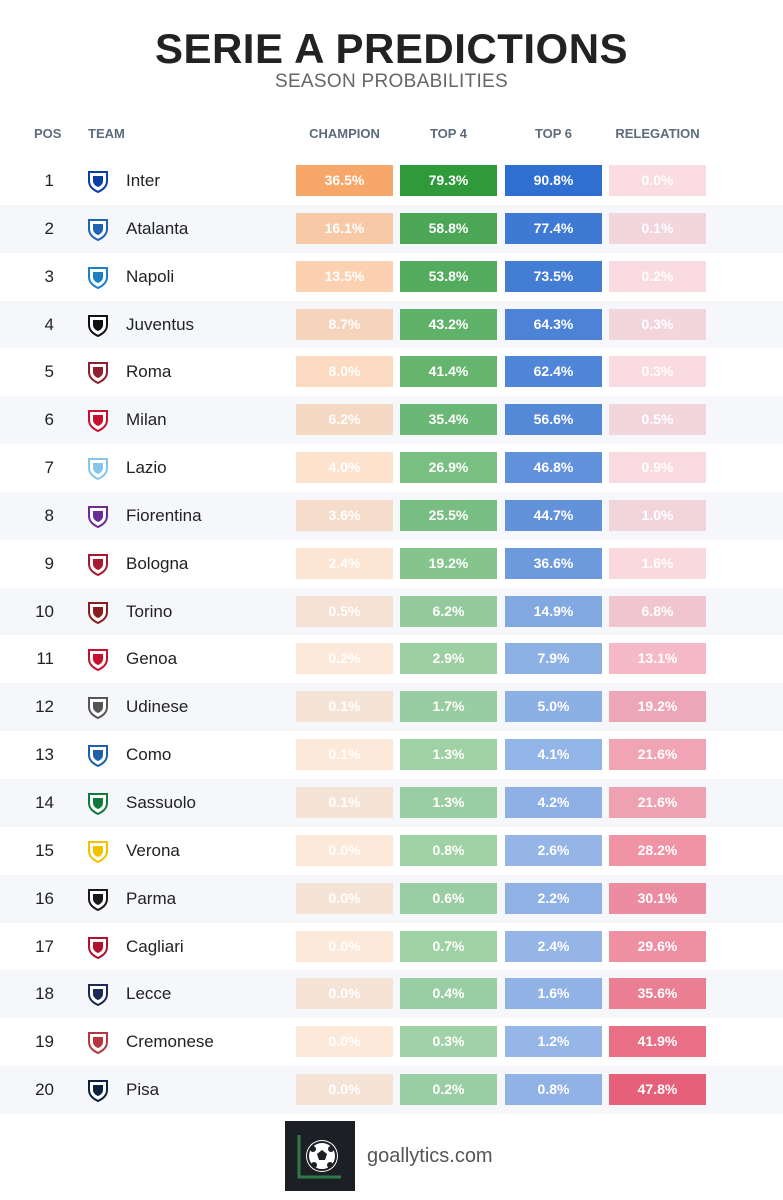 This screenshot has width=783, height=1200. Describe the element at coordinates (448, 468) in the screenshot. I see `cell-top4: 26.9%` at that location.